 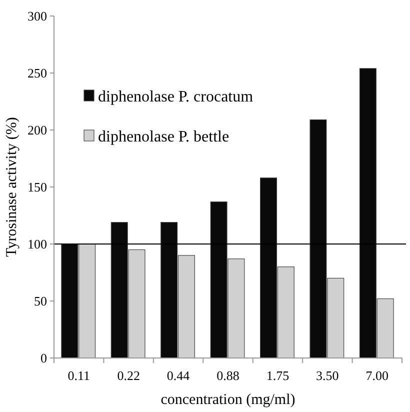 I want to click on x-tick-label: 0.11, so click(x=79, y=375).